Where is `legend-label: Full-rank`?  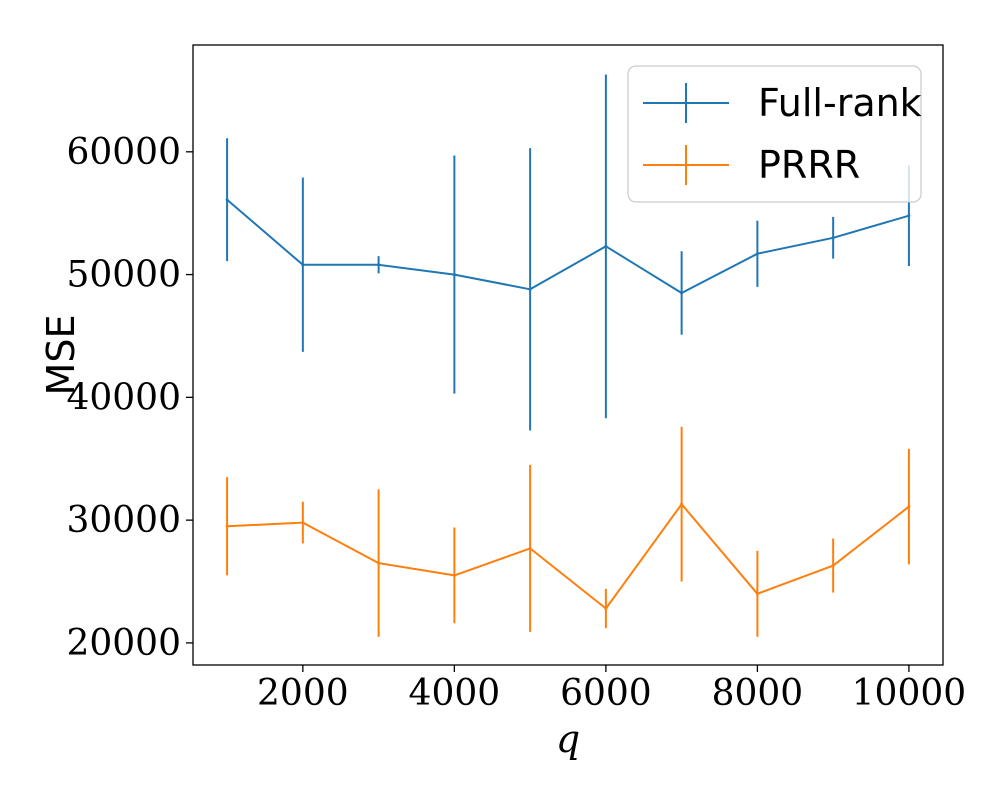 legend-label: Full-rank is located at coordinates (840, 103).